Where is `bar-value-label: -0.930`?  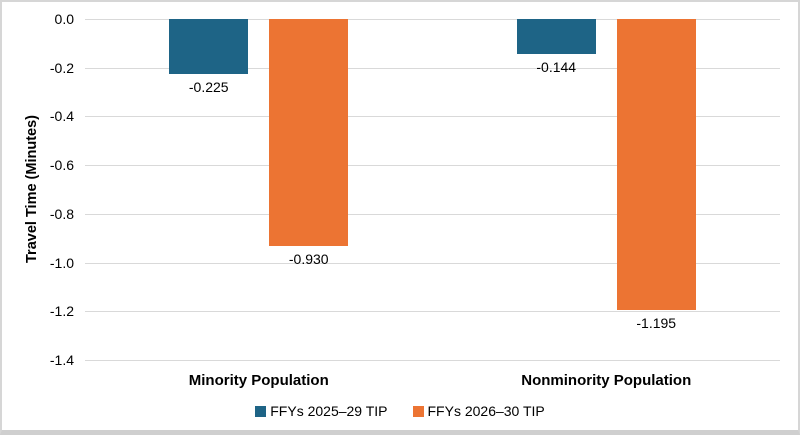 bar-value-label: -0.930 is located at coordinates (308, 258).